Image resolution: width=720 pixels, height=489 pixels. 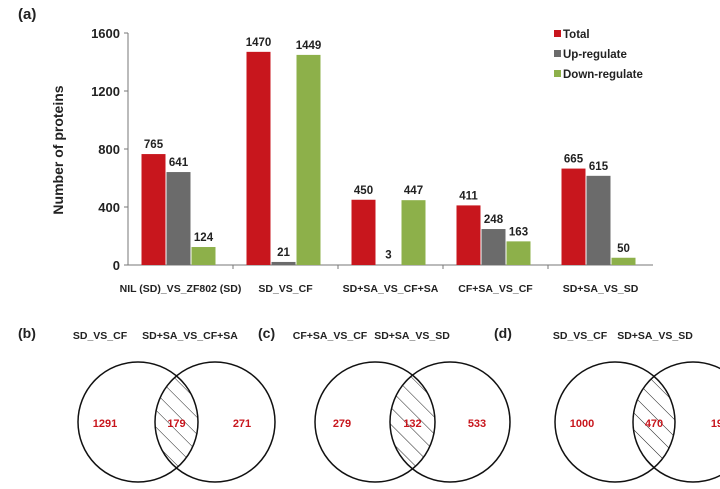 What do you see at coordinates (574, 160) in the screenshot?
I see `bar-value-label: 665` at bounding box center [574, 160].